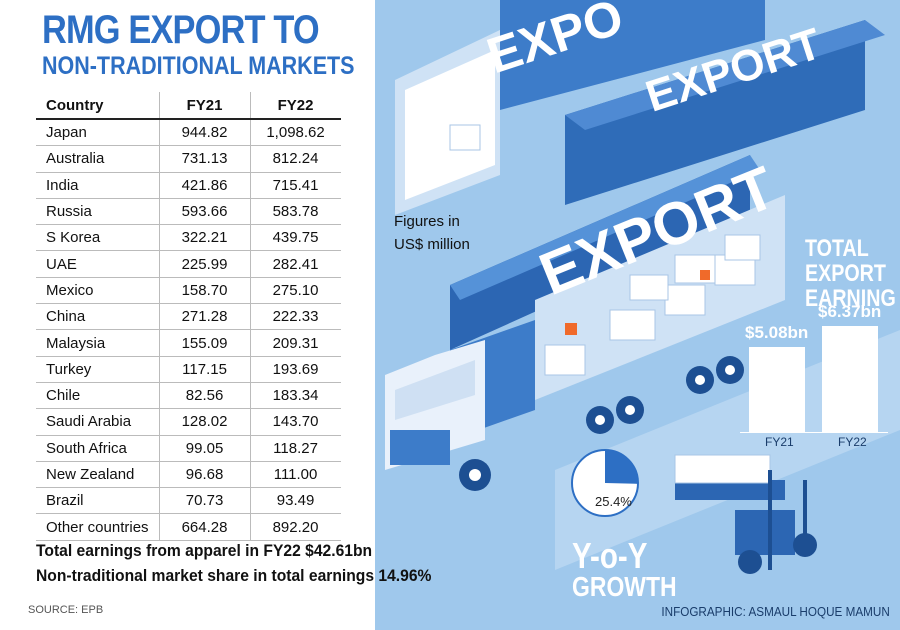 This screenshot has height=630, width=900. I want to click on fy22-cell: 892.20, so click(295, 527).